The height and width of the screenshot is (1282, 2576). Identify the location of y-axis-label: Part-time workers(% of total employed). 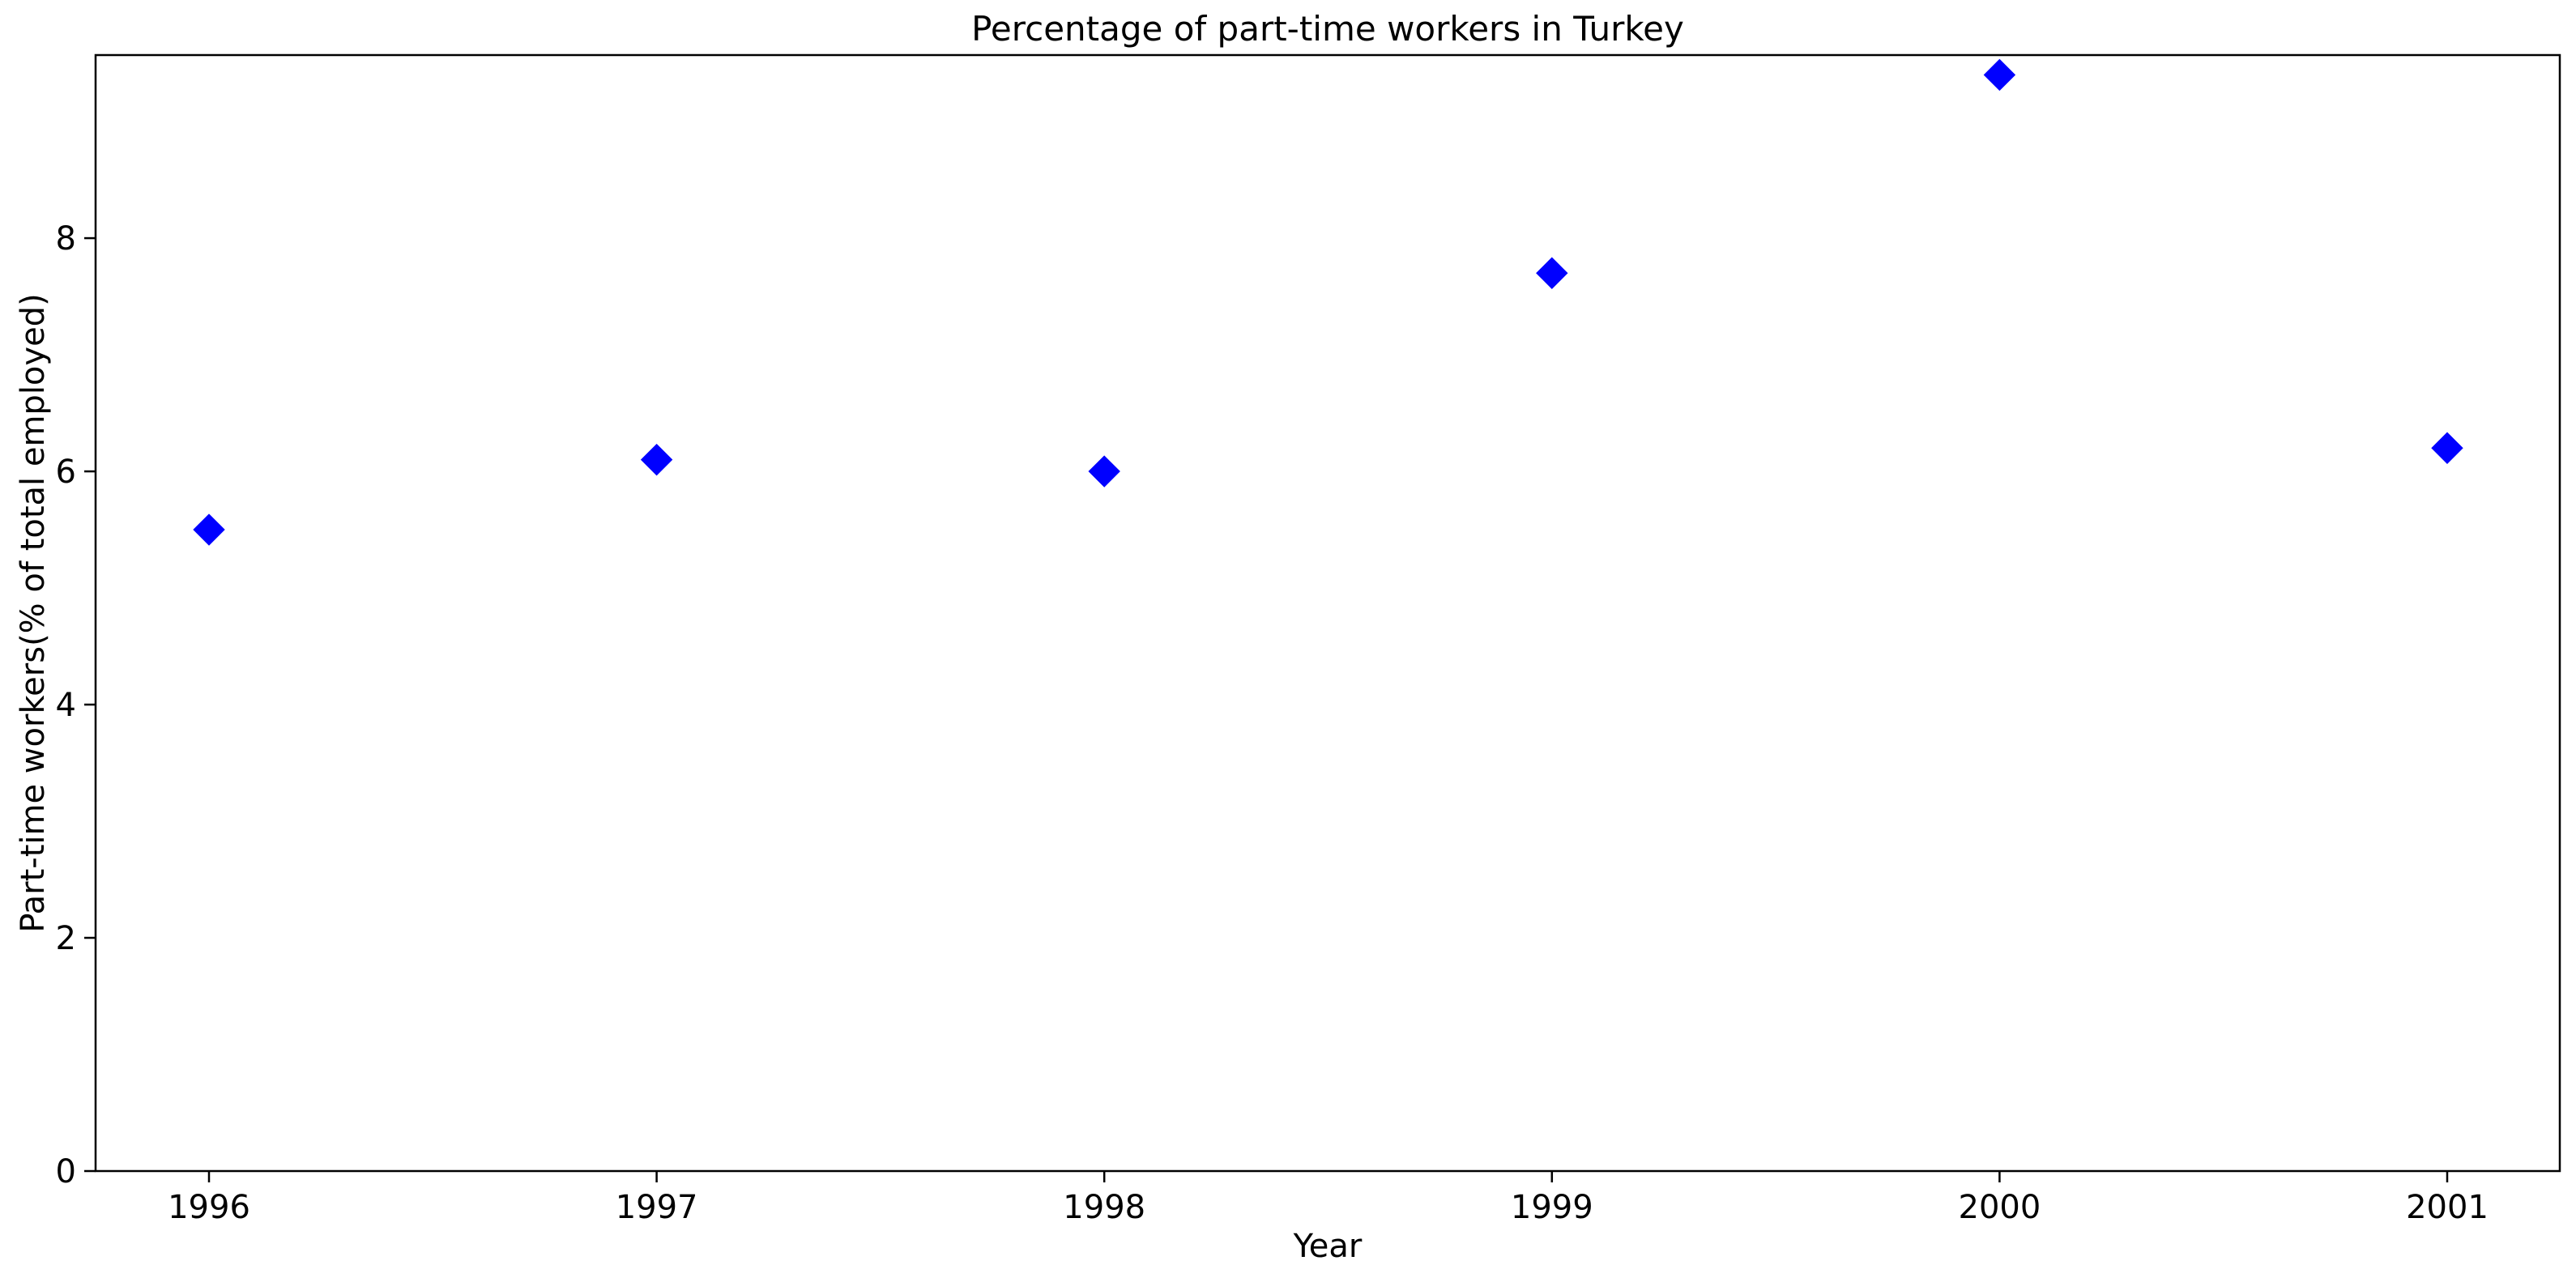
(33, 612).